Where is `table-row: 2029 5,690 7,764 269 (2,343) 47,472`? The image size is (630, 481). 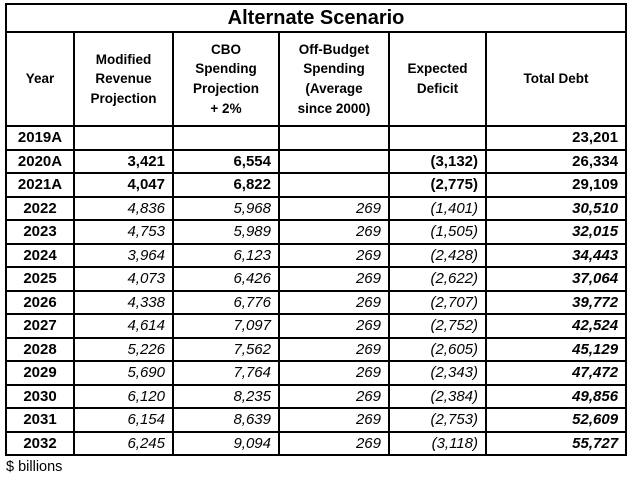
table-row: 2029 5,690 7,764 269 (2,343) 47,472 is located at coordinates (316, 373).